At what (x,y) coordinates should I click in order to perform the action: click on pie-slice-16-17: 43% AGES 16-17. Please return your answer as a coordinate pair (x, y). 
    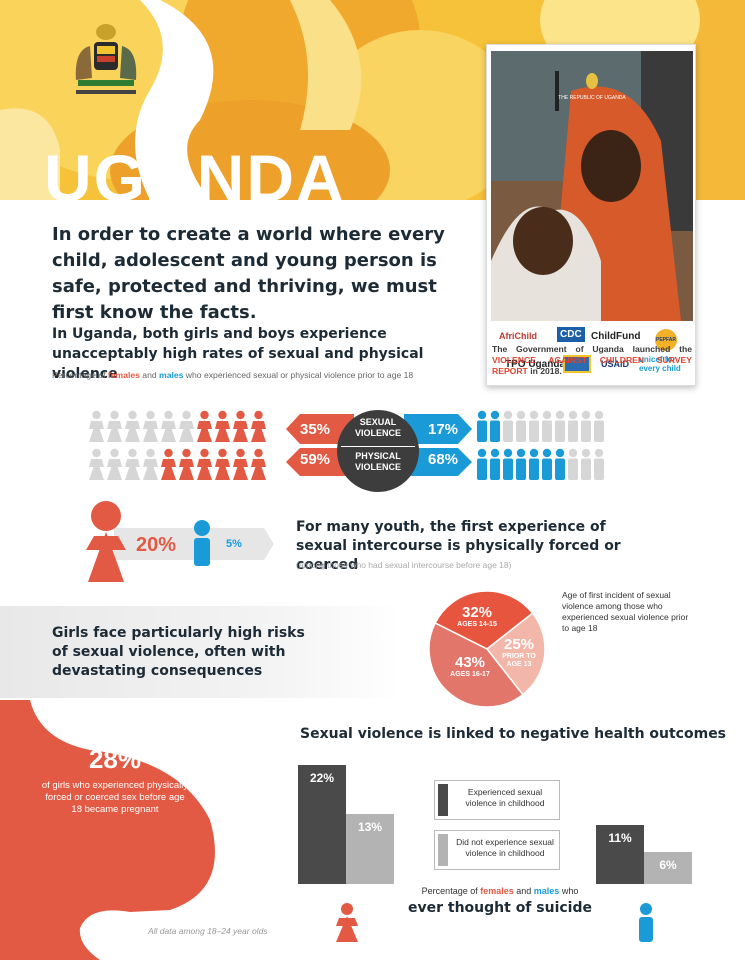
    Looking at the image, I should click on (470, 666).